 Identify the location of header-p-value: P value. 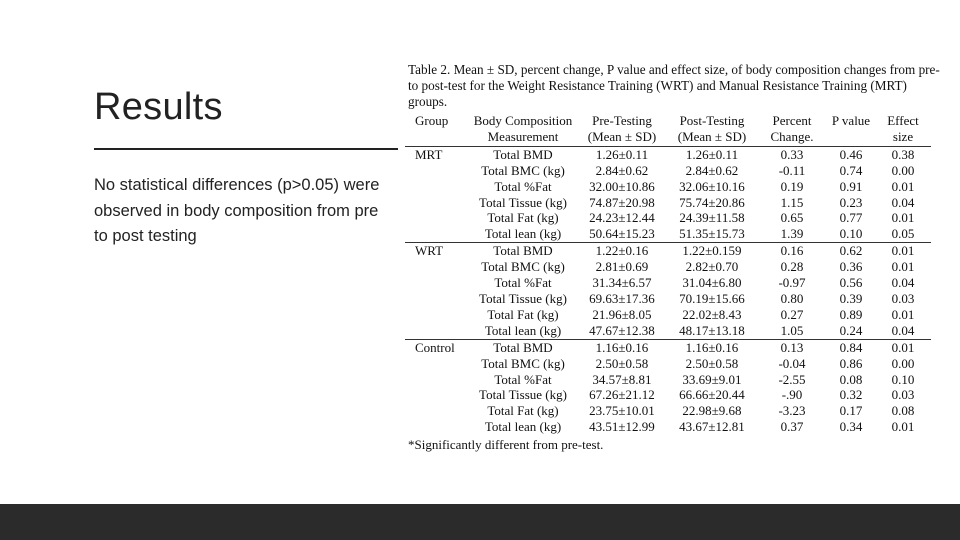
(851, 120).